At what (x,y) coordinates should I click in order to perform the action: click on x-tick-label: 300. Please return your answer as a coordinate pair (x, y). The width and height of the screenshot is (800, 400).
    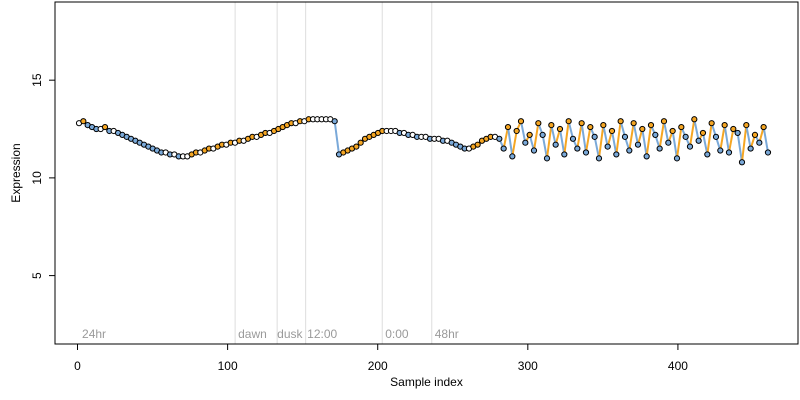
    Looking at the image, I should click on (528, 366).